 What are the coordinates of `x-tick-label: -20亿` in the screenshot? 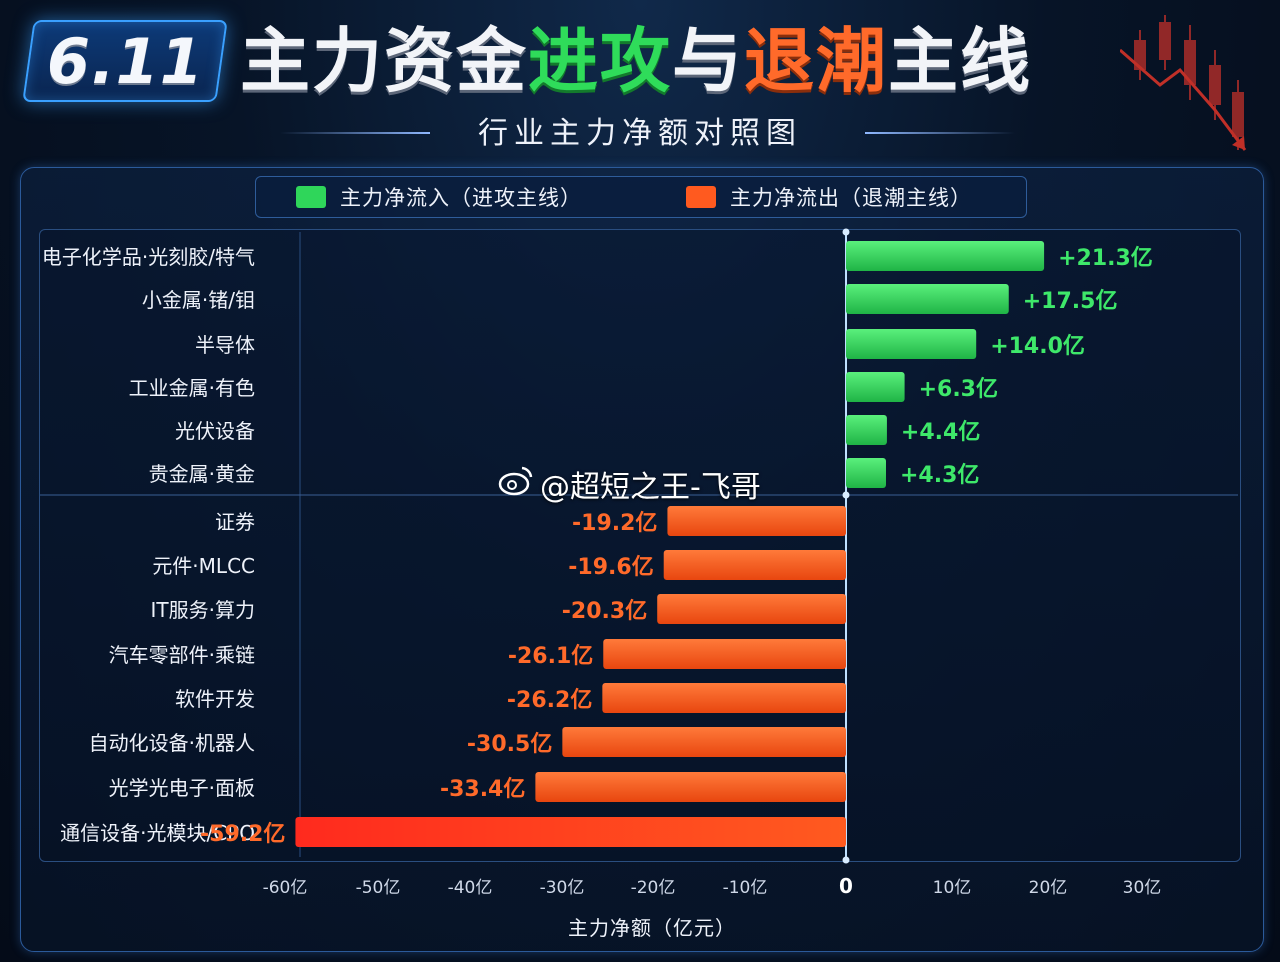 It's located at (653, 888).